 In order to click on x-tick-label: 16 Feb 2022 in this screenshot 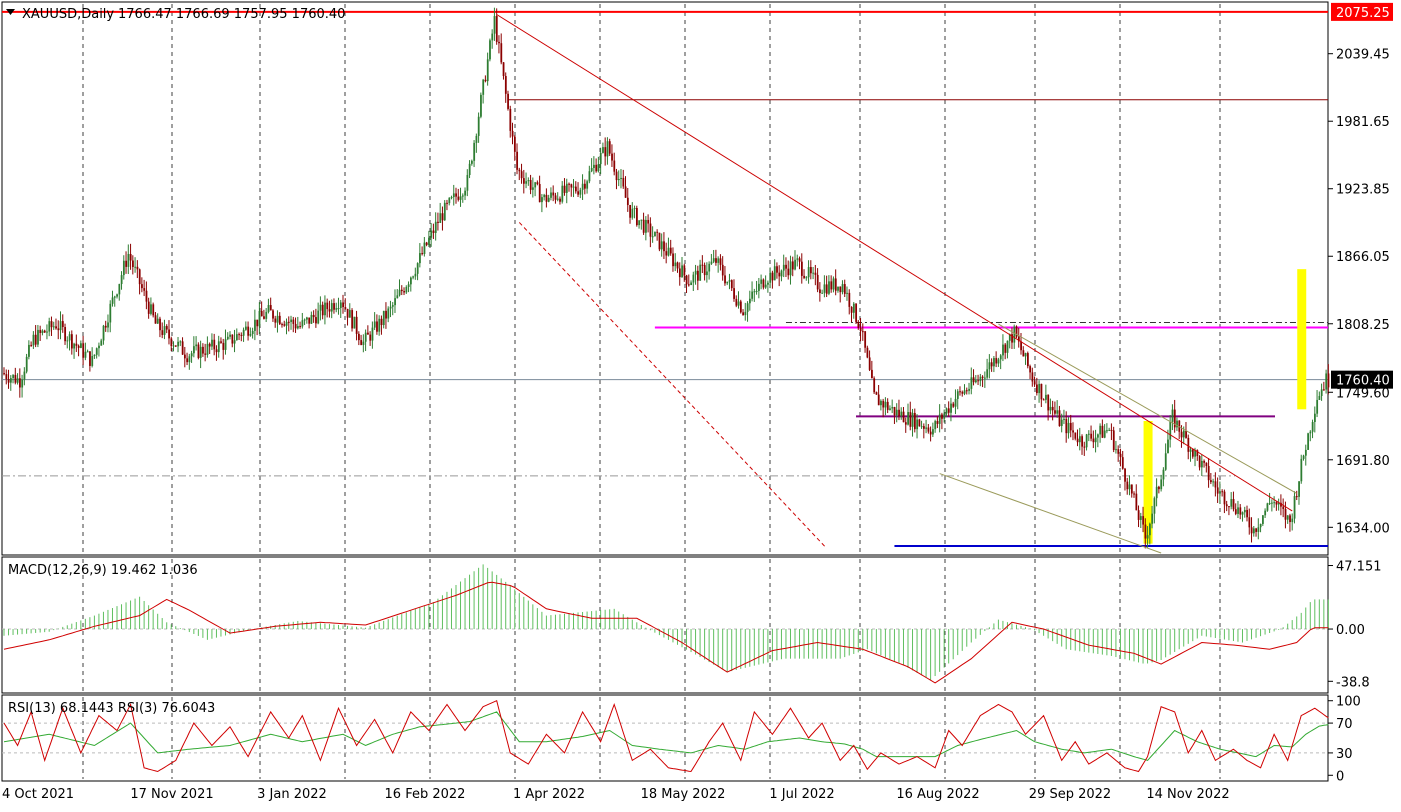, I will do `click(425, 794)`.